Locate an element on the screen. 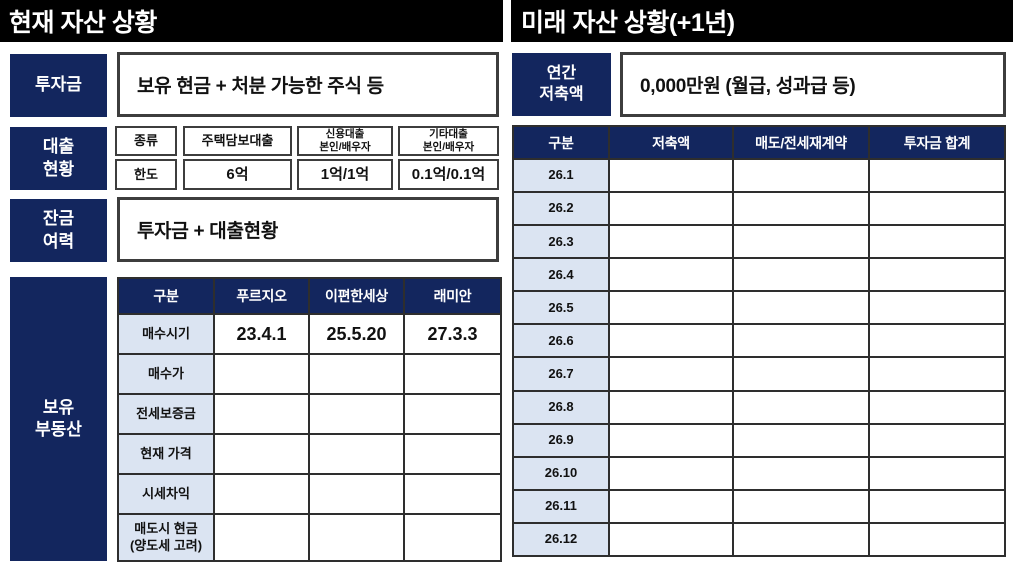 The height and width of the screenshot is (570, 1013). row-label: 26.1 is located at coordinates (561, 175).